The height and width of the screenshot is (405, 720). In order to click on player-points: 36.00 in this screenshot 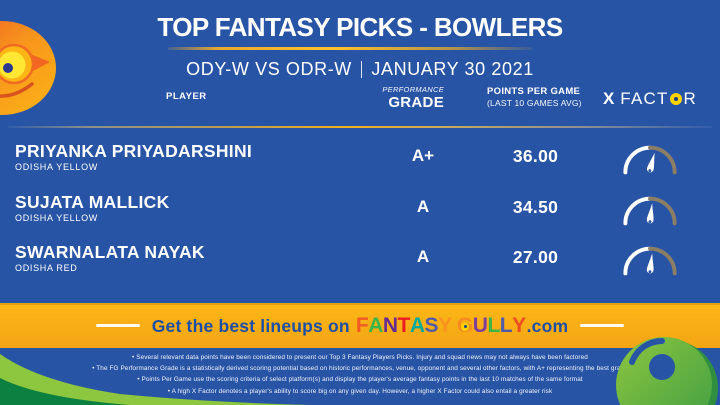, I will do `click(535, 156)`.